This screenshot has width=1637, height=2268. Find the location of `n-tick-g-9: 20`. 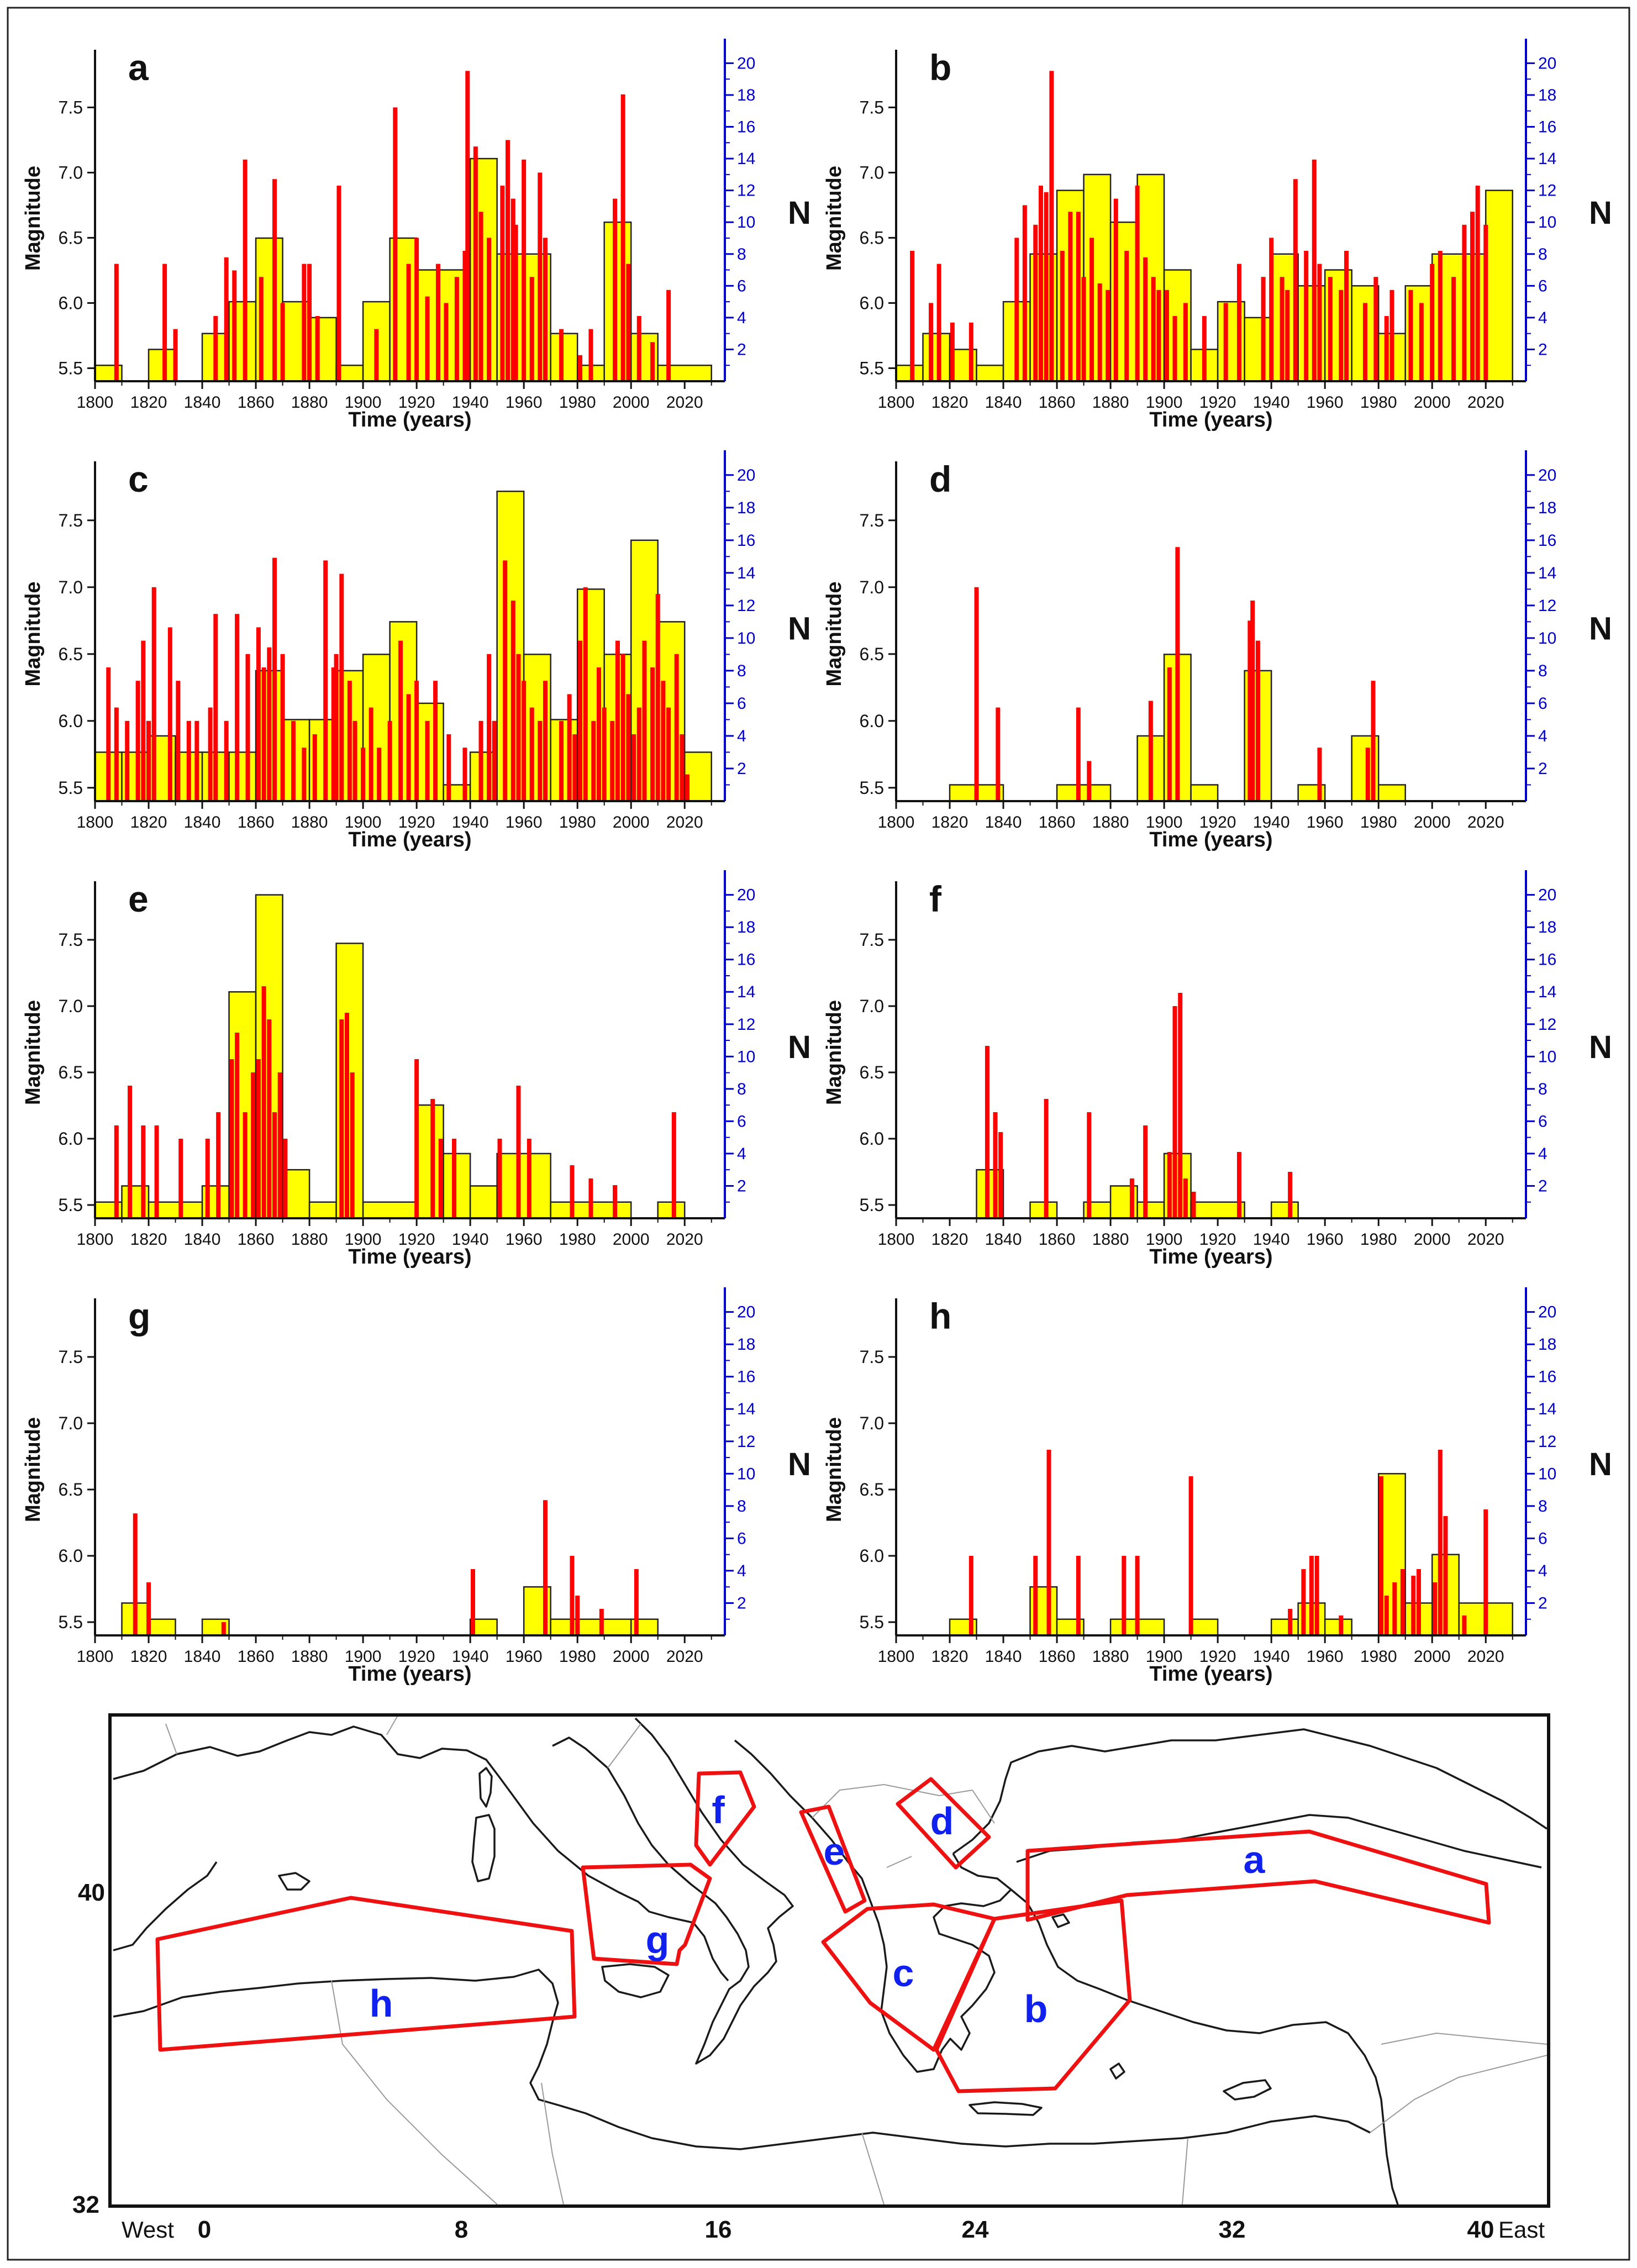

n-tick-g-9: 20 is located at coordinates (746, 1313).